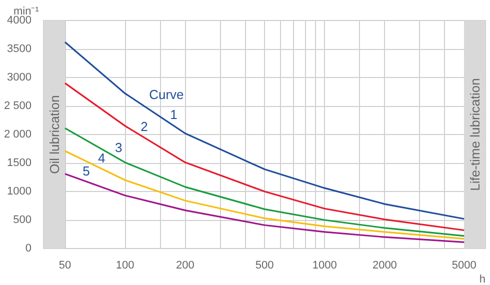  What do you see at coordinates (174, 114) in the screenshot?
I see `series-label: 1` at bounding box center [174, 114].